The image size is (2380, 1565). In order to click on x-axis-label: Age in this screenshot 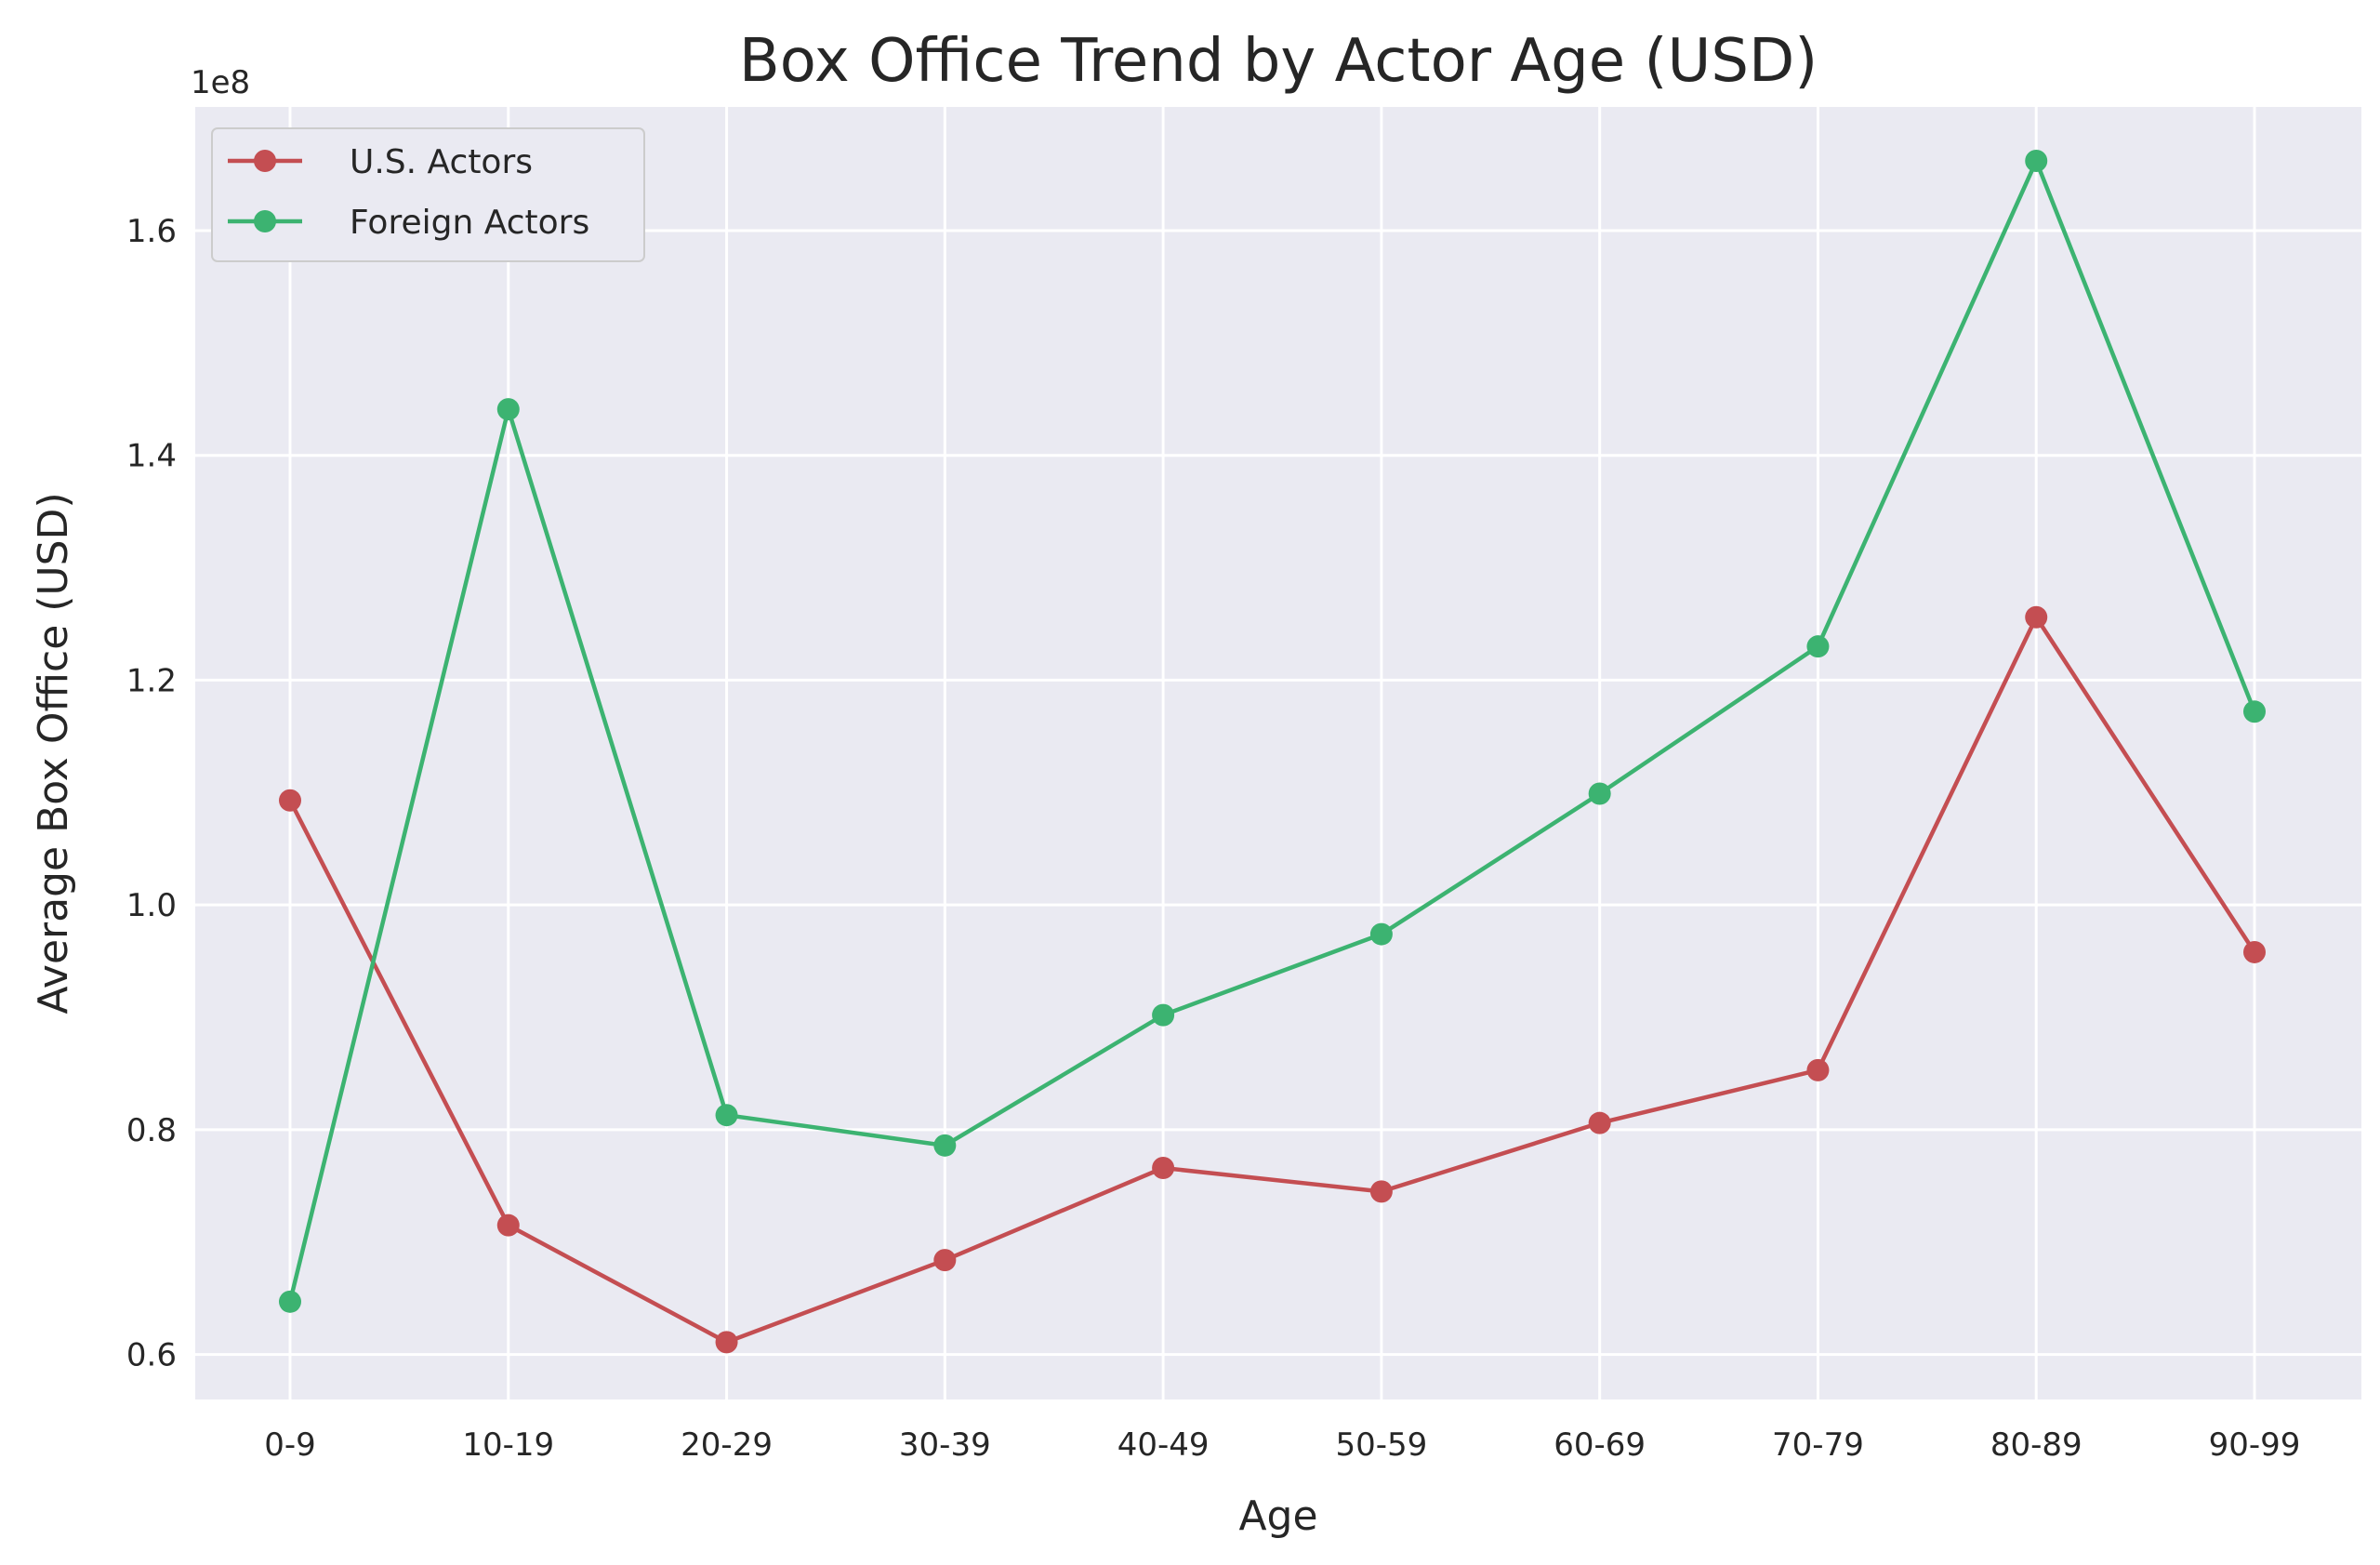, I will do `click(1277, 1516)`.